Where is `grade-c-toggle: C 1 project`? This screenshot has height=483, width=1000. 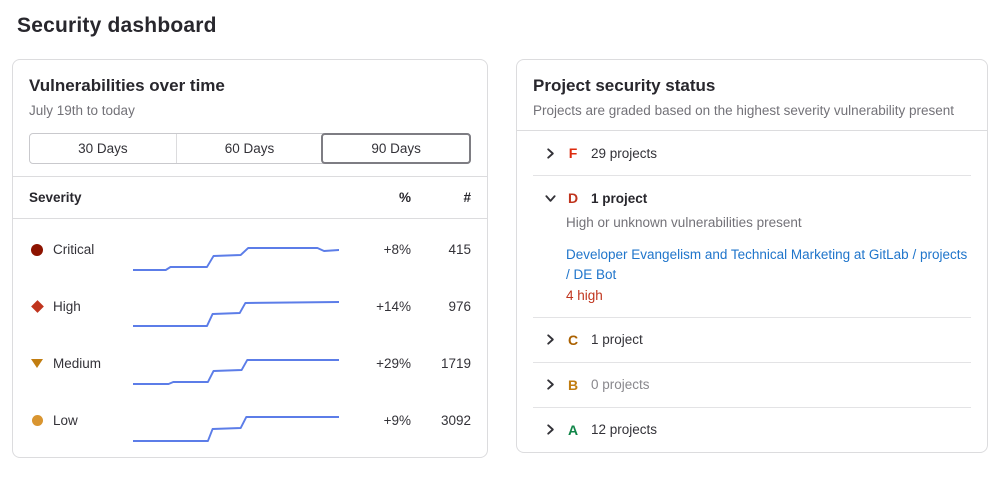
grade-c-toggle: C 1 project is located at coordinates (752, 340).